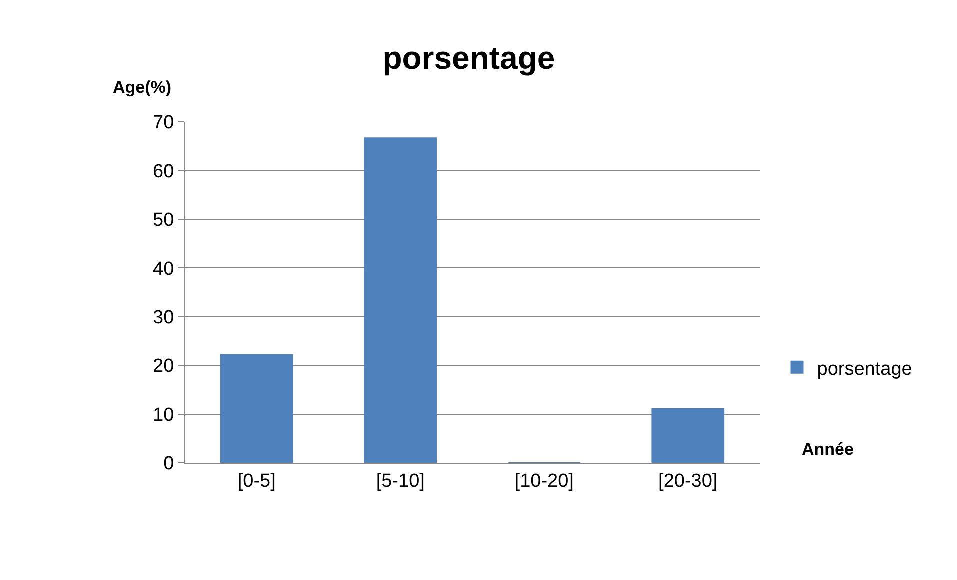 The width and height of the screenshot is (957, 580). Describe the element at coordinates (163, 123) in the screenshot. I see `y-tick-label: 70` at that location.